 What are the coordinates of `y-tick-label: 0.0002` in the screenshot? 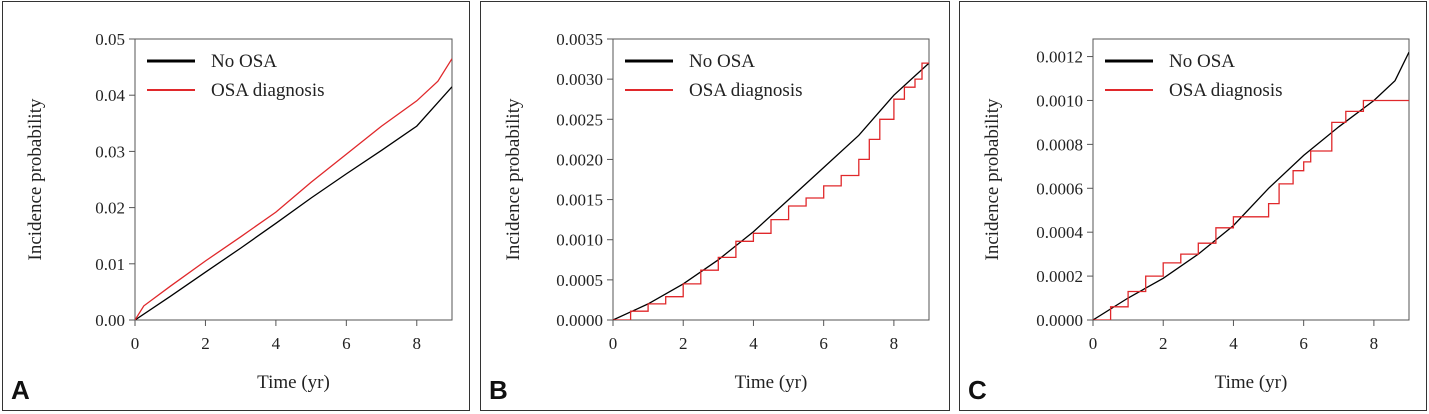 It's located at (1059, 276).